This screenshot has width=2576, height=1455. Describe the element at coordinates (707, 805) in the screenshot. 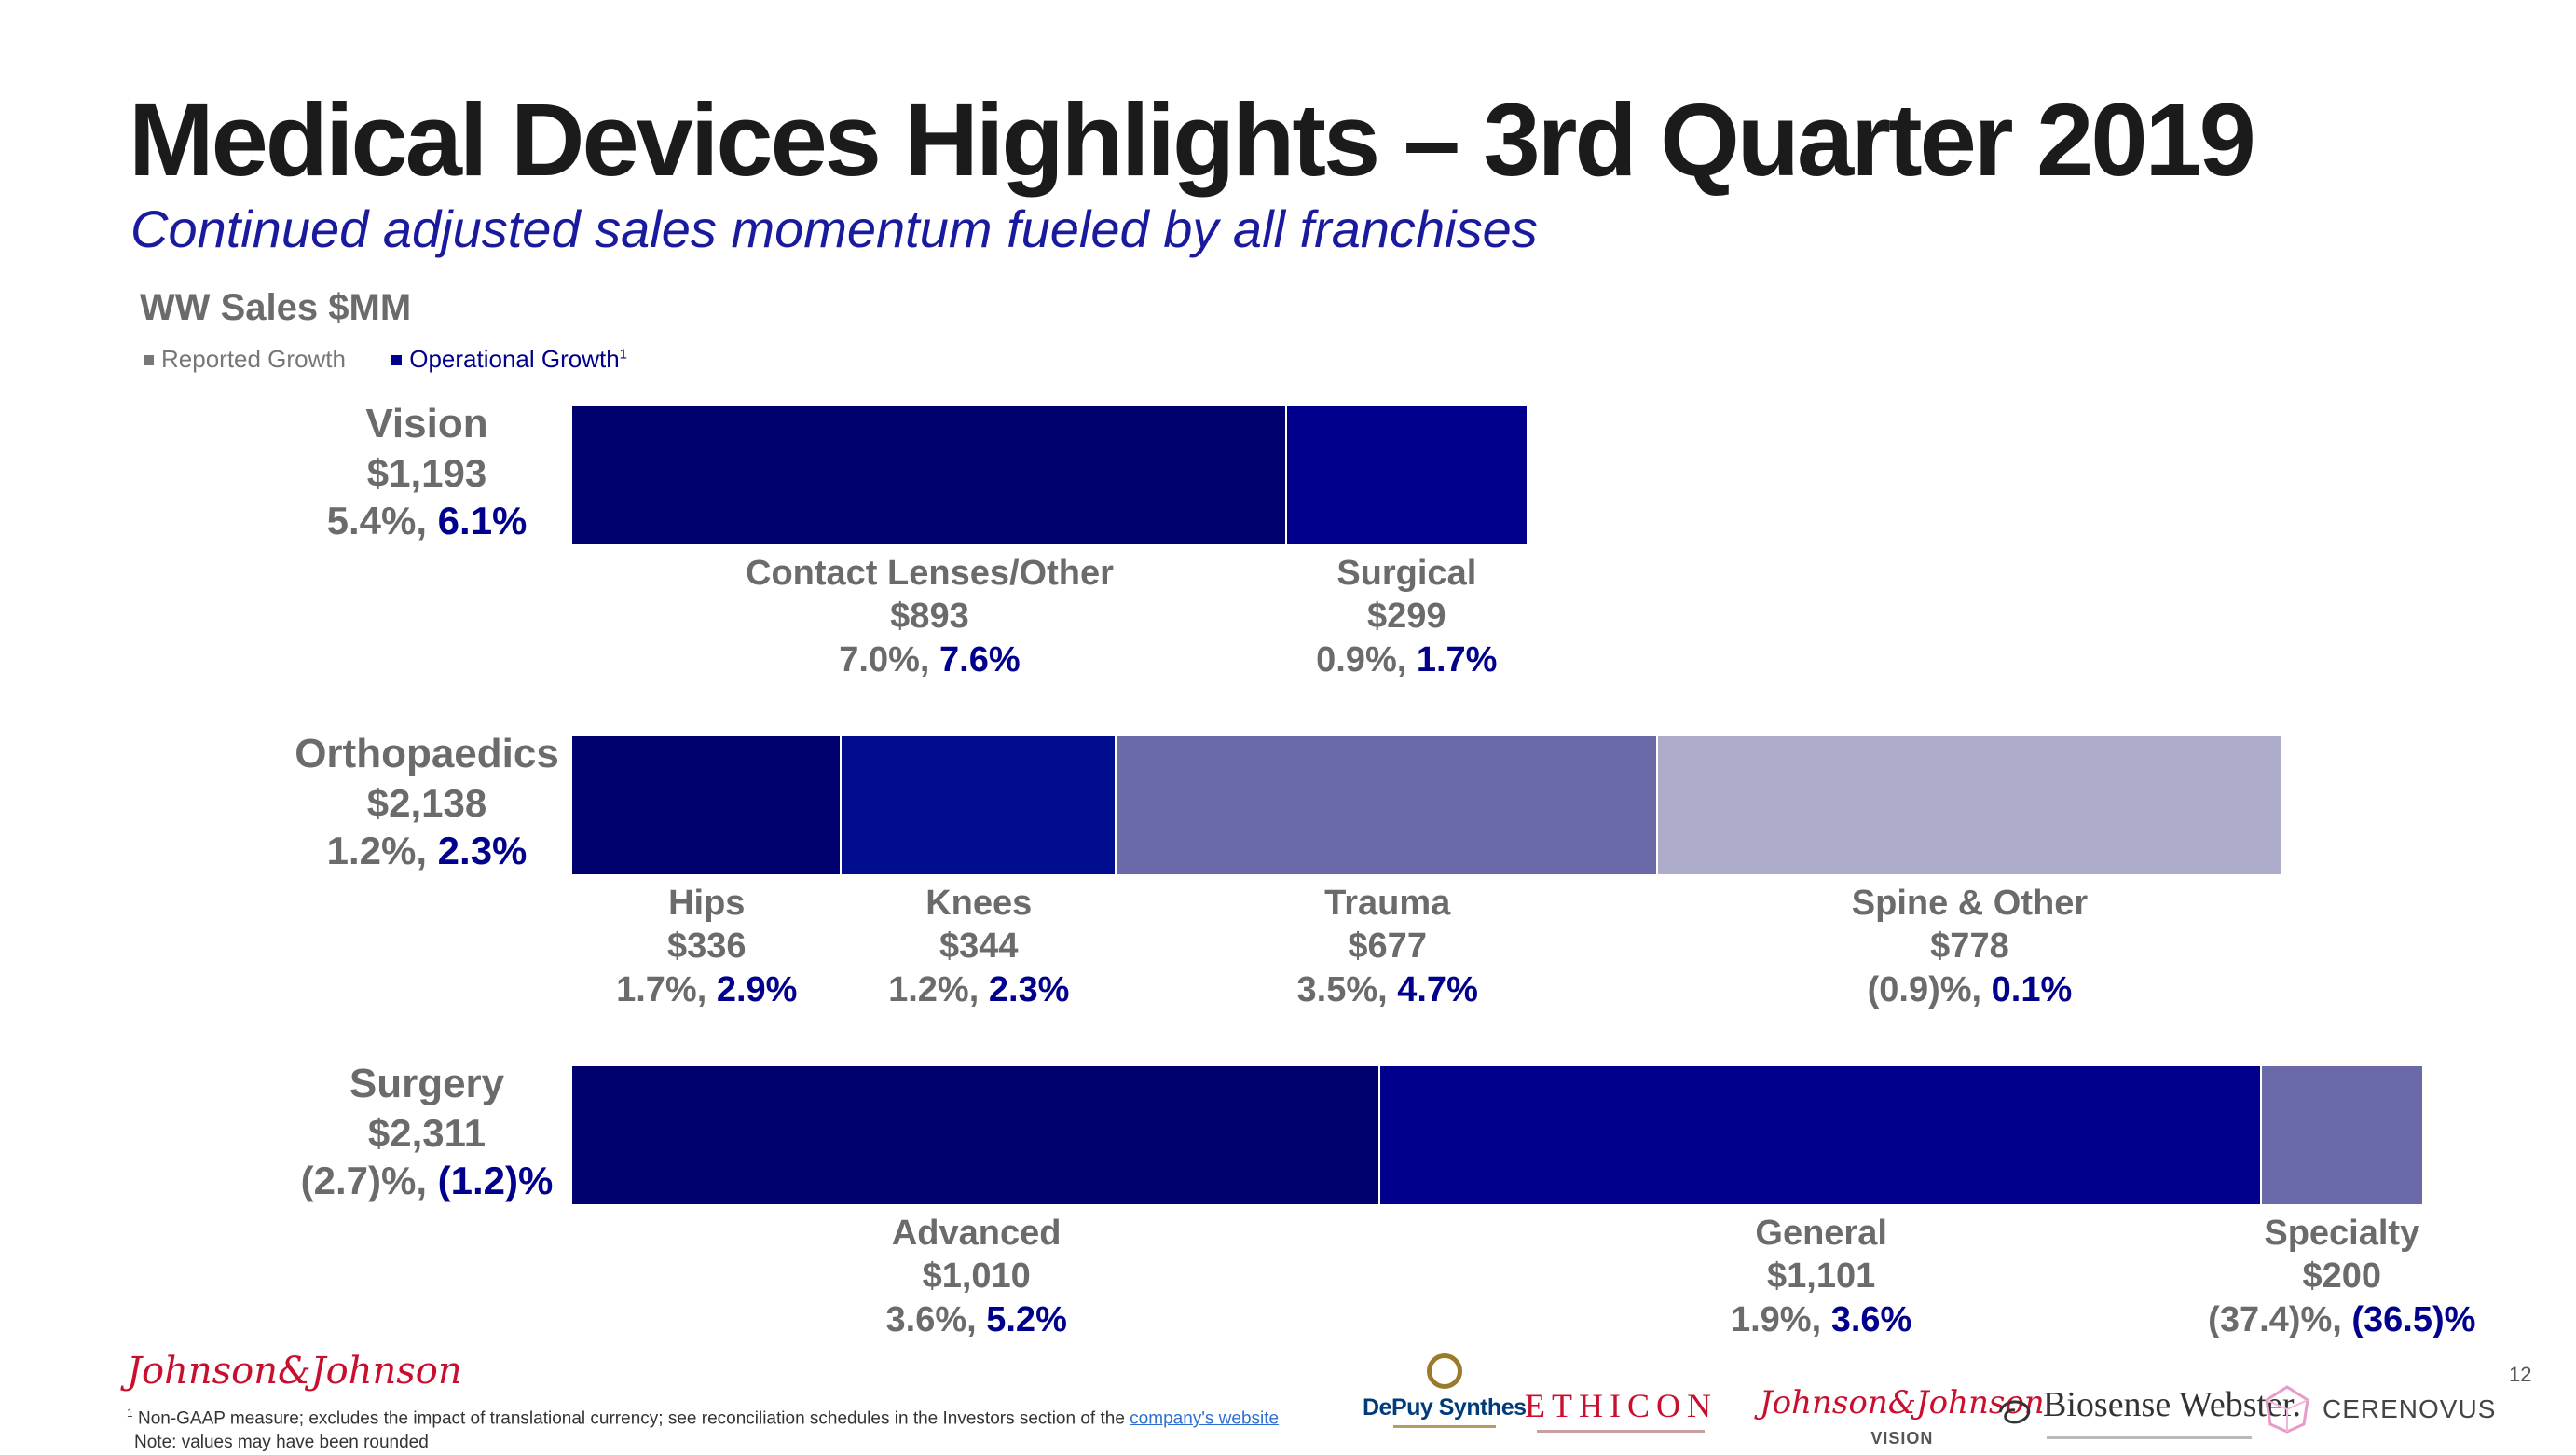

I see `bar-orthopaedics-hips` at that location.